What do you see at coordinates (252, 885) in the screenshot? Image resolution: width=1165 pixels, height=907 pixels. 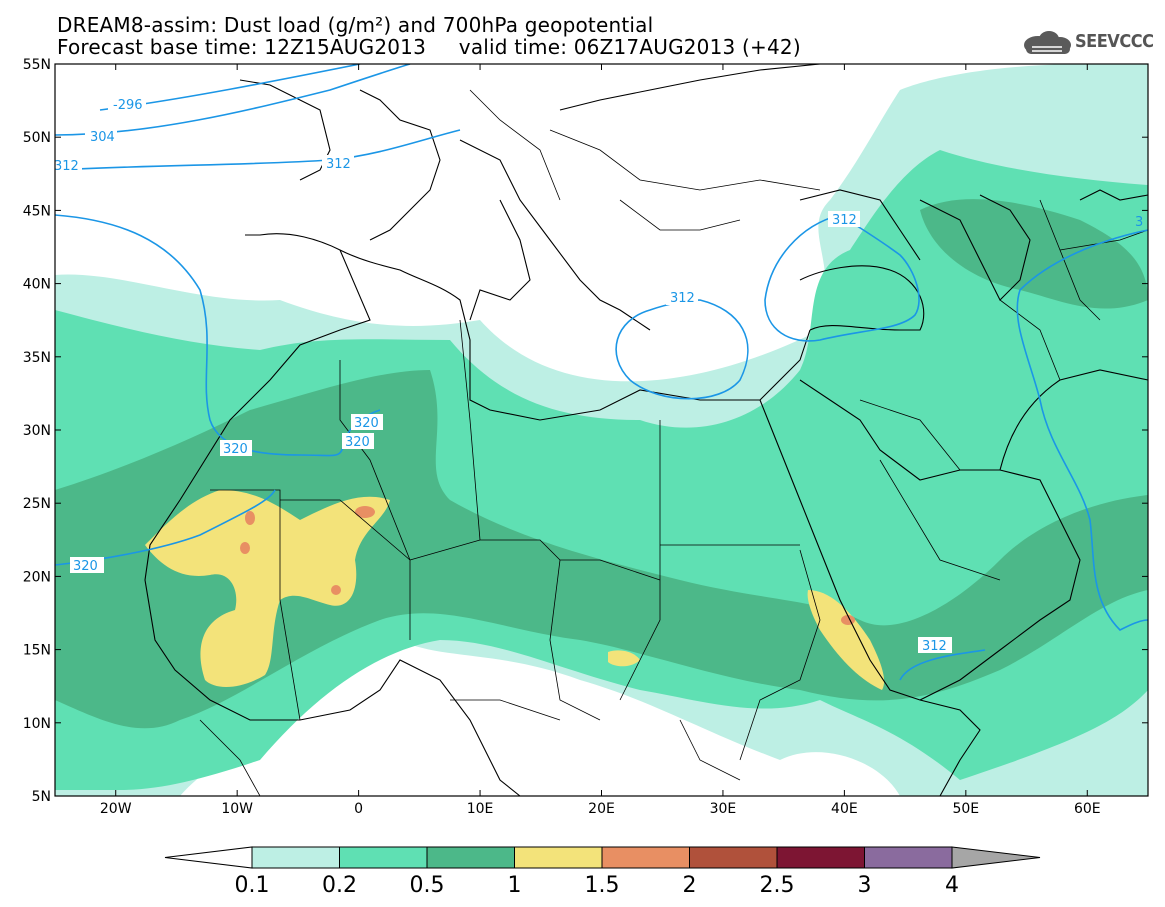 I see `colorbar-label: 0.1` at bounding box center [252, 885].